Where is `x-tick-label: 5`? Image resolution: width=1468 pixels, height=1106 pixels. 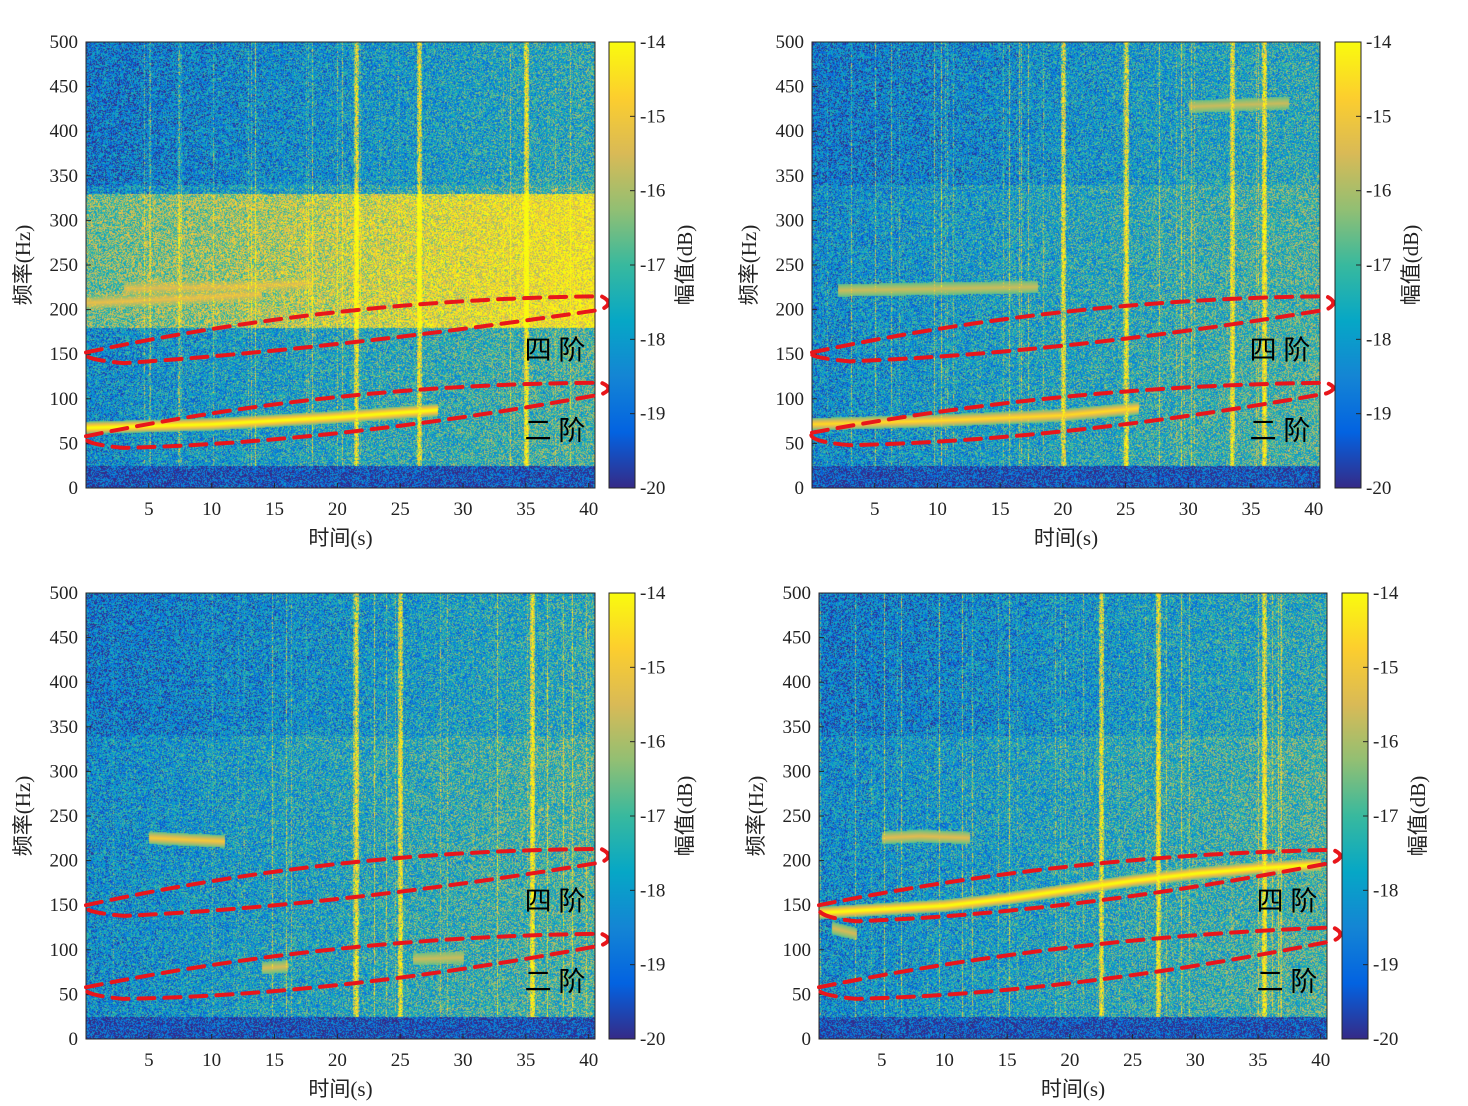
x-tick-label: 5 is located at coordinates (882, 1060).